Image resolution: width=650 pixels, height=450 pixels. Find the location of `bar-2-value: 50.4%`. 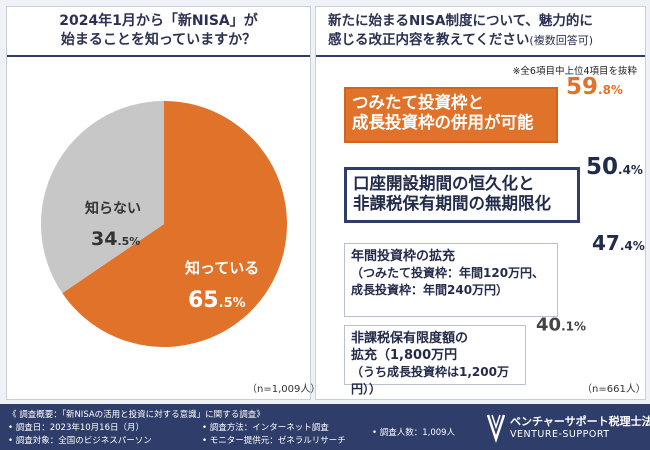

bar-2-value: 50.4% is located at coordinates (614, 167).